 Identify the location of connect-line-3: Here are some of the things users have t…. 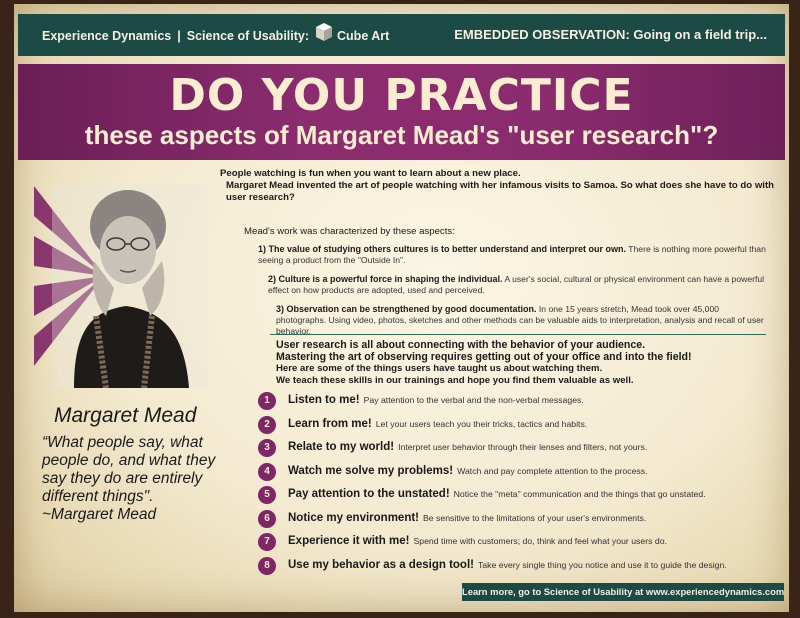
(439, 368).